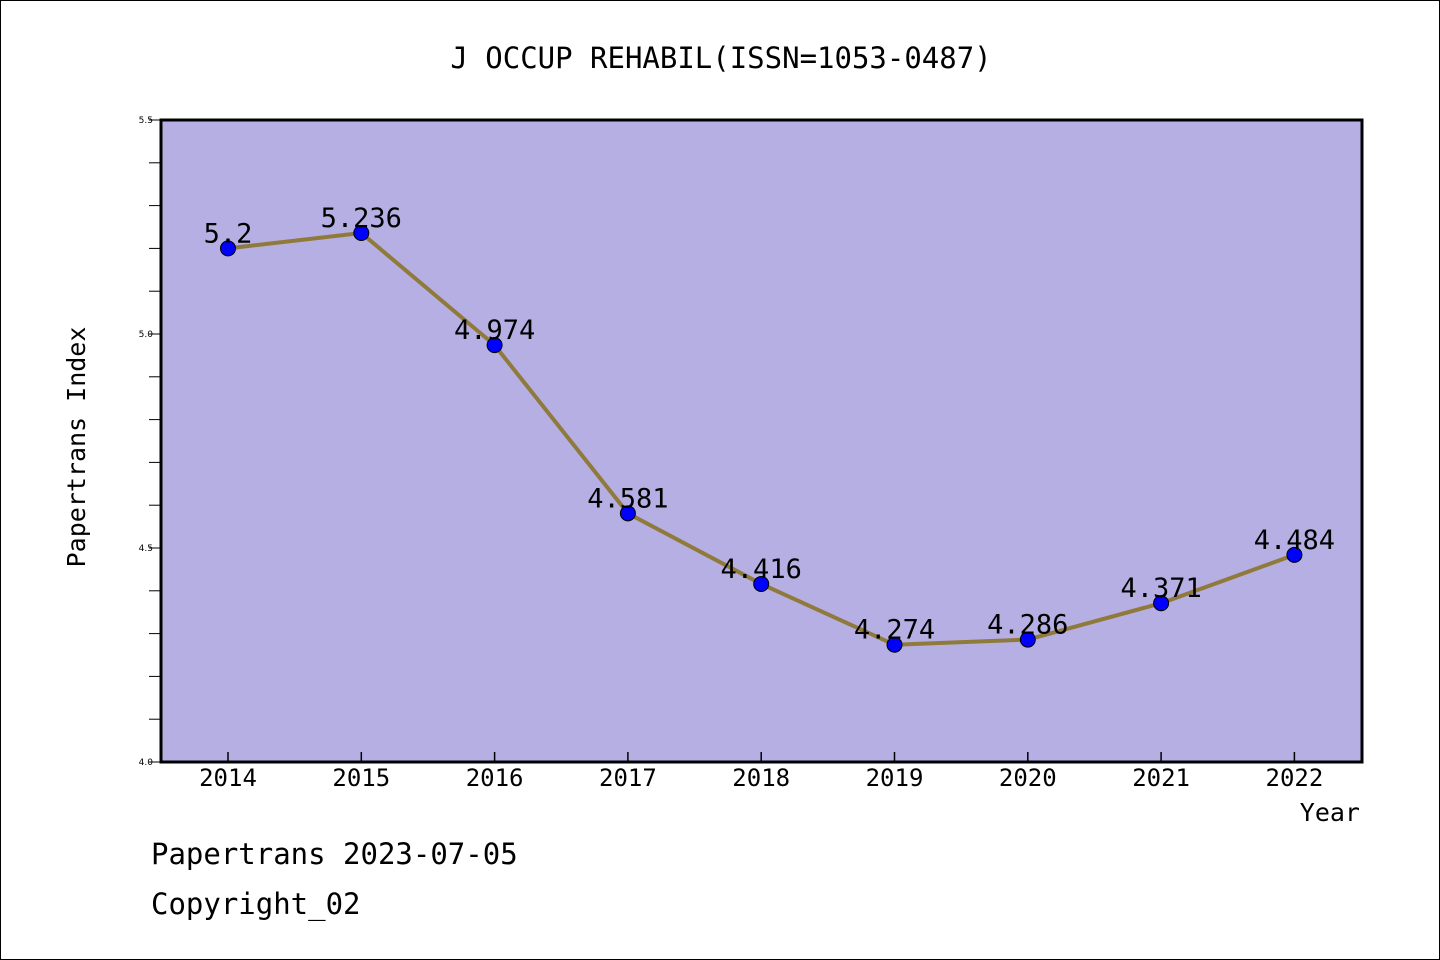  I want to click on data-label: 4.274, so click(894, 630).